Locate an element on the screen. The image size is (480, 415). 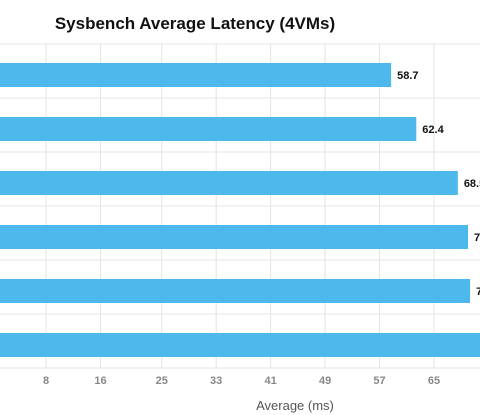
bar-value-label: 62.4 is located at coordinates (433, 130).